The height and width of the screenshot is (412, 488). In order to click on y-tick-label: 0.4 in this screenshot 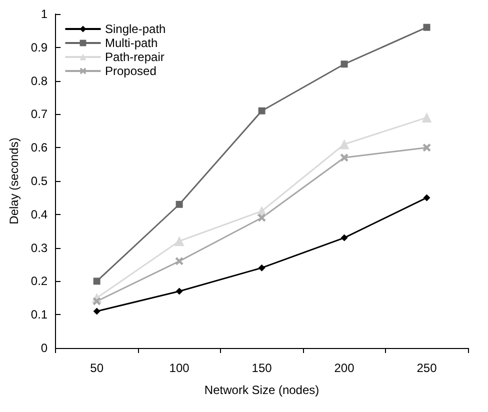, I will do `click(39, 214)`.